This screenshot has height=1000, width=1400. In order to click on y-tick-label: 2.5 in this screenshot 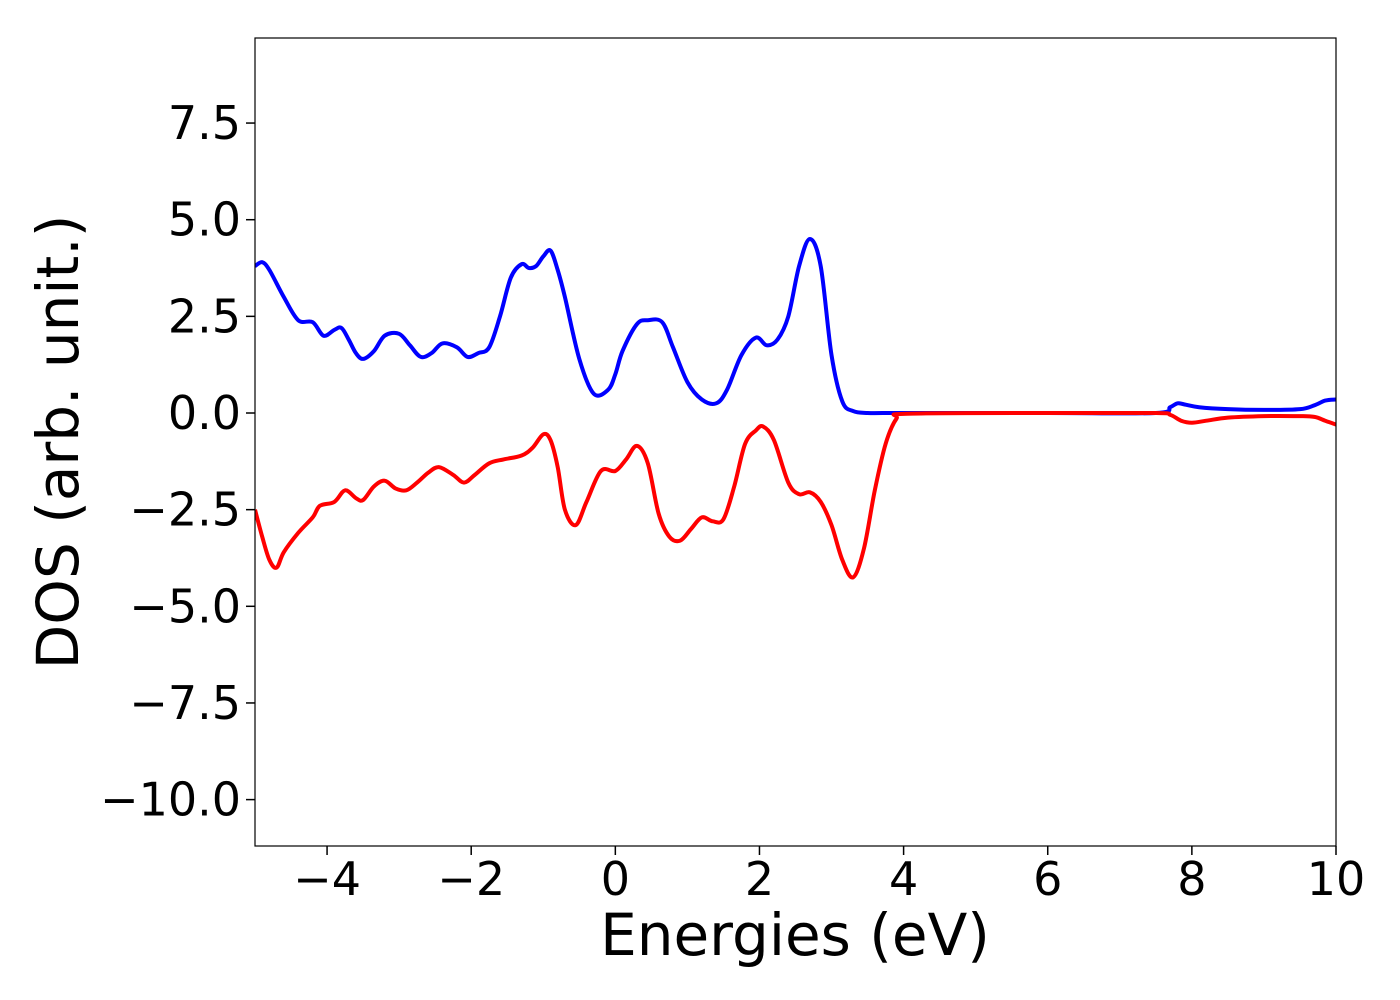, I will do `click(204, 316)`.